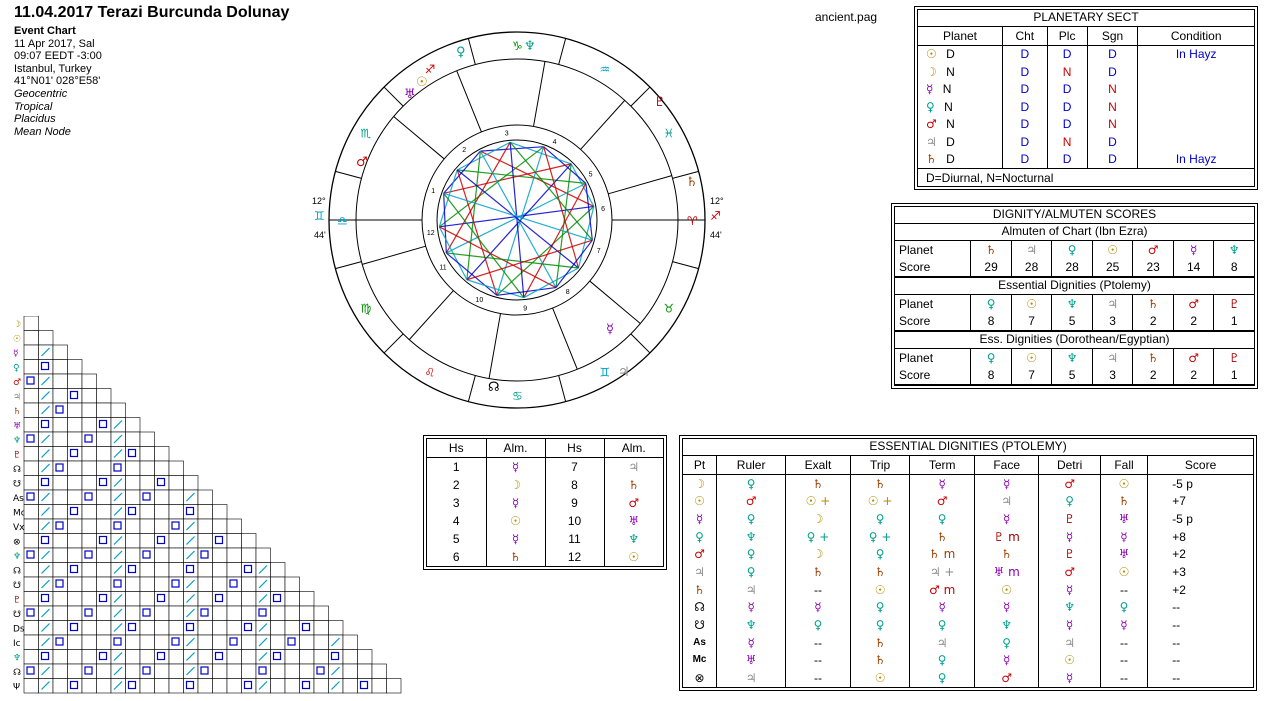 This screenshot has height=701, width=1267. I want to click on house-almuten-panel: Hs Alm. Hs Alm. 1 ☿ 7 ♃ 2 ☽ 8 ♄ 3 ☿ 9 ♂ 4 ☉ 10 ♅ 5 ☿ 11 ♆ 6 ♄ 12 ☉, so click(545, 502).